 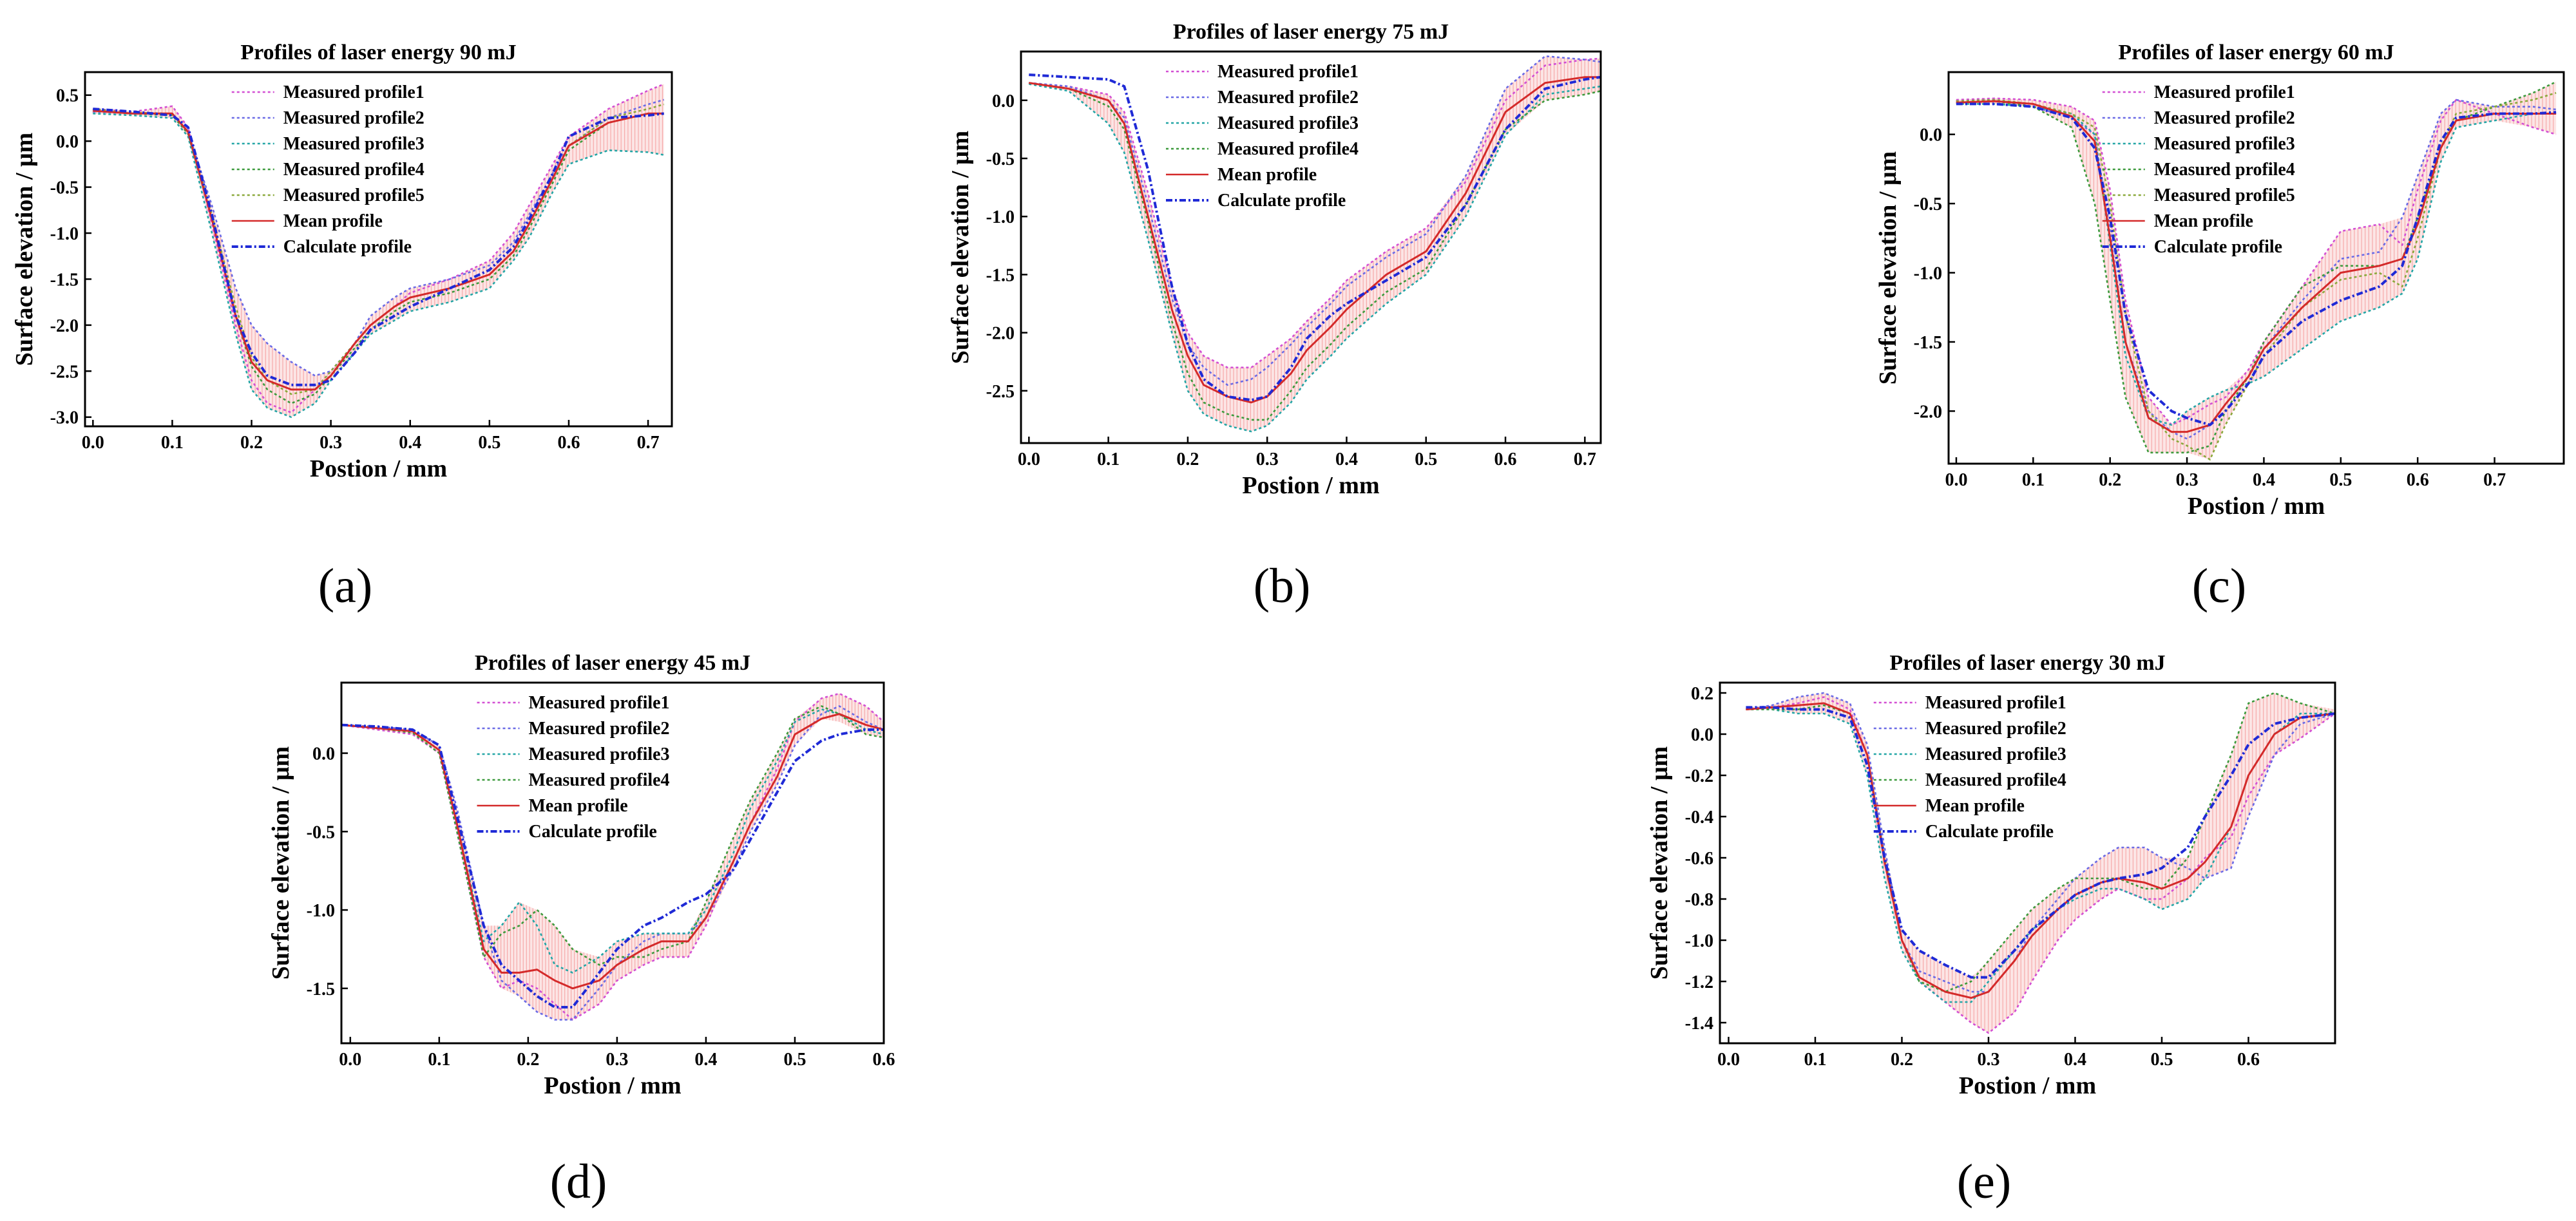 I want to click on legend-label: Measured profile1, so click(x=1288, y=72).